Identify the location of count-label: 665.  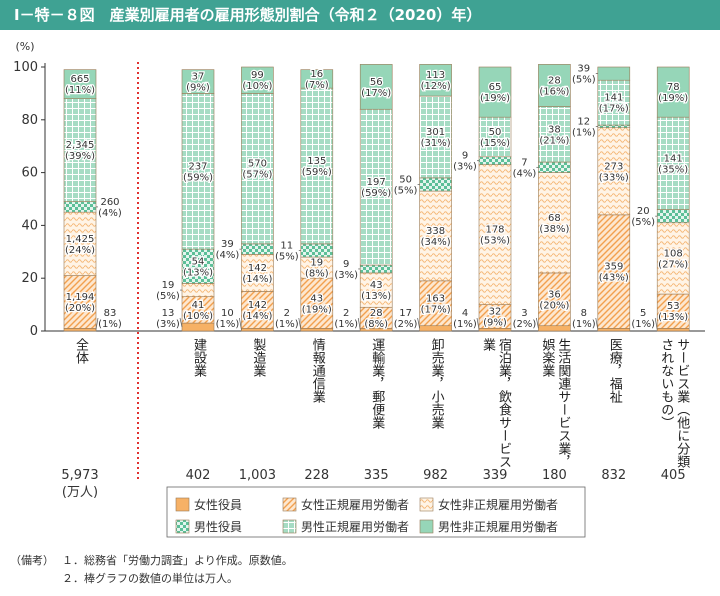
(79, 79).